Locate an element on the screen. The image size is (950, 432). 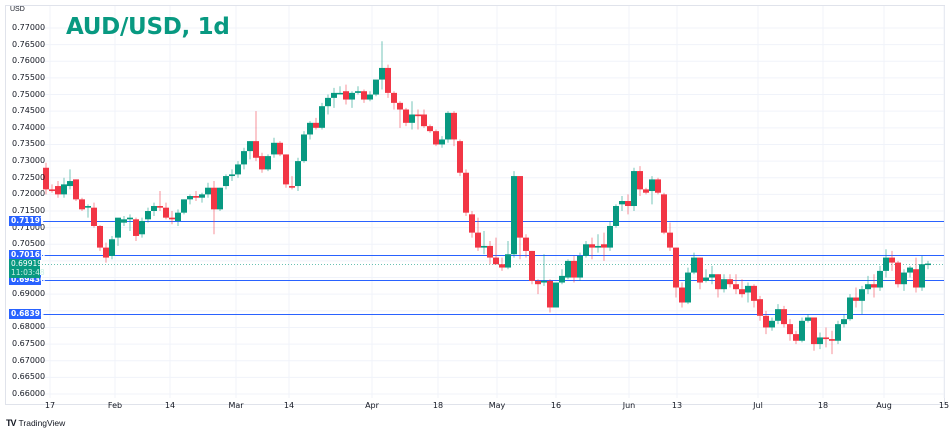
horizontal-line-price-label: 0.68391 is located at coordinates (27, 314).